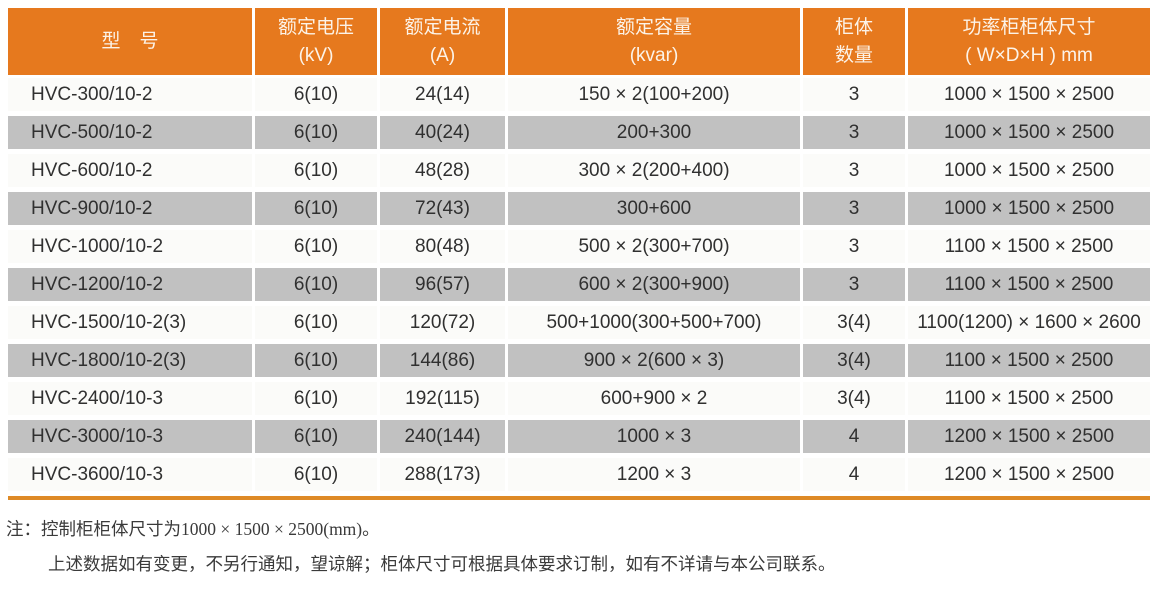 This screenshot has height=589, width=1161. What do you see at coordinates (131, 97) in the screenshot?
I see `model-cell: HVC-300/10-2` at bounding box center [131, 97].